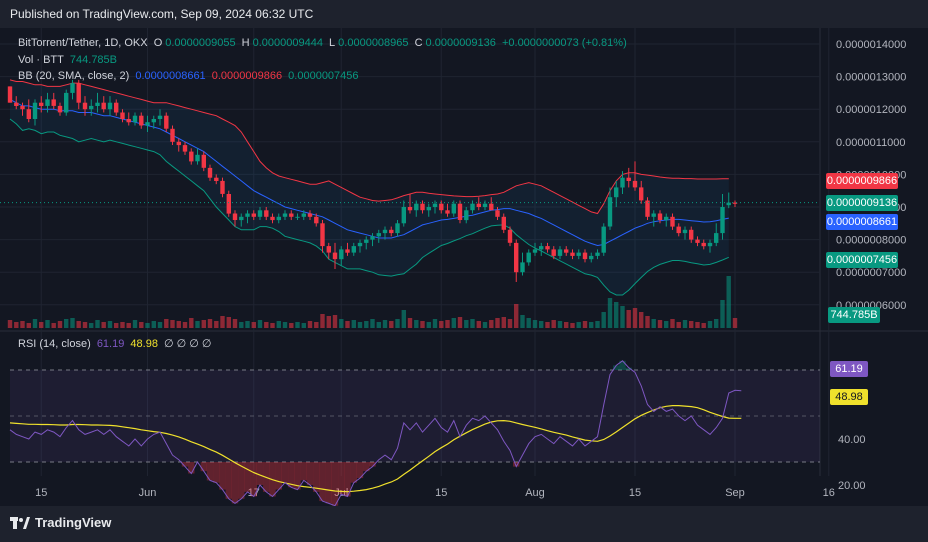 The height and width of the screenshot is (542, 928). I want to click on price-tick-label: 0.0000008000, so click(871, 241).